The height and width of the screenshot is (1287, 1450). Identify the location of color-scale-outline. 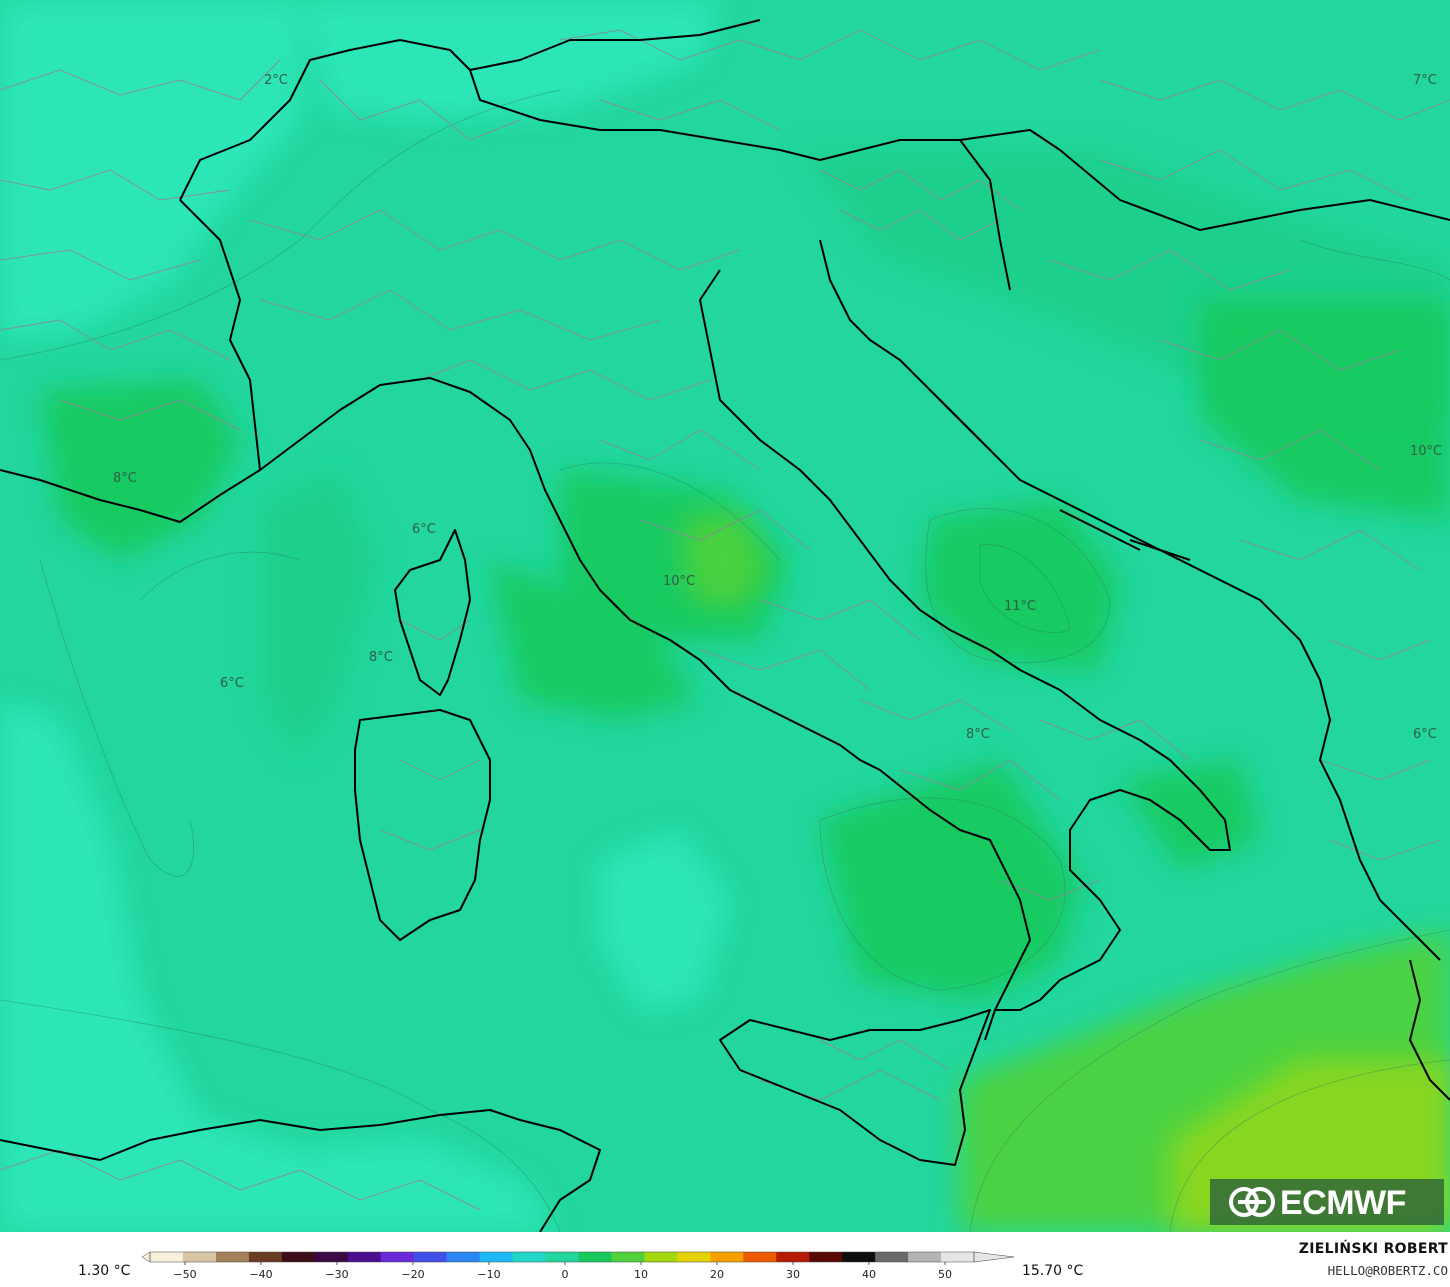
(562, 1257).